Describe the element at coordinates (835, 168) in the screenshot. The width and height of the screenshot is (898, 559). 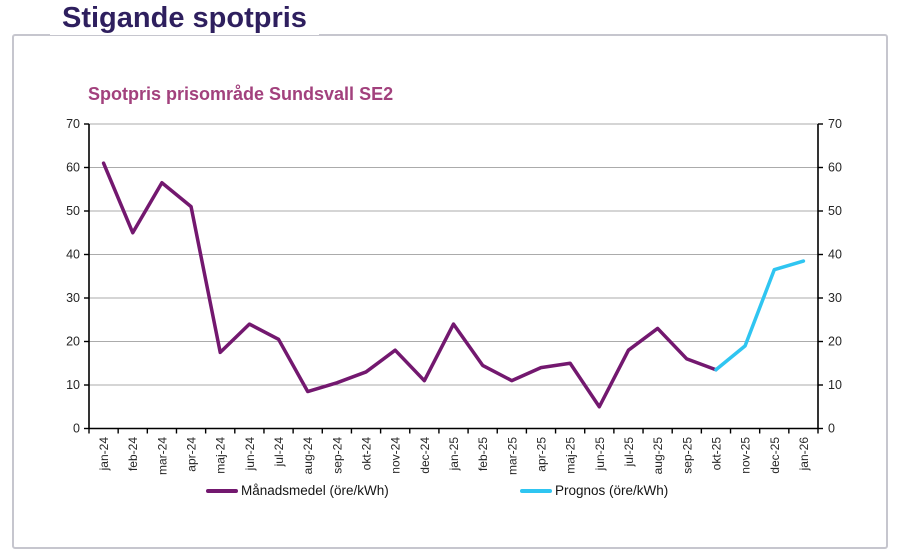
I see `y-axis-tick-label-right: 60` at that location.